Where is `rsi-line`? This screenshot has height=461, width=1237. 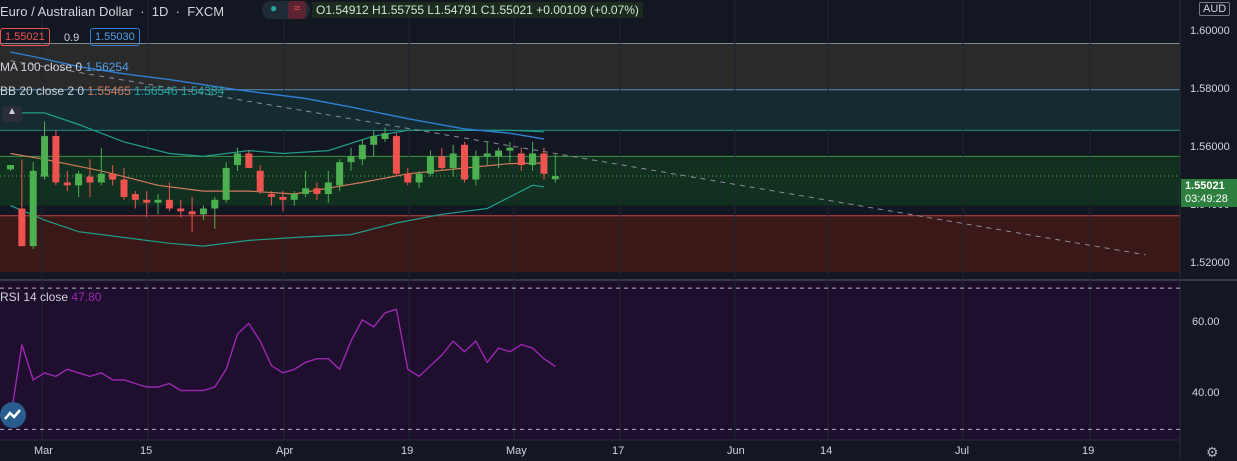 rsi-line is located at coordinates (282, 363).